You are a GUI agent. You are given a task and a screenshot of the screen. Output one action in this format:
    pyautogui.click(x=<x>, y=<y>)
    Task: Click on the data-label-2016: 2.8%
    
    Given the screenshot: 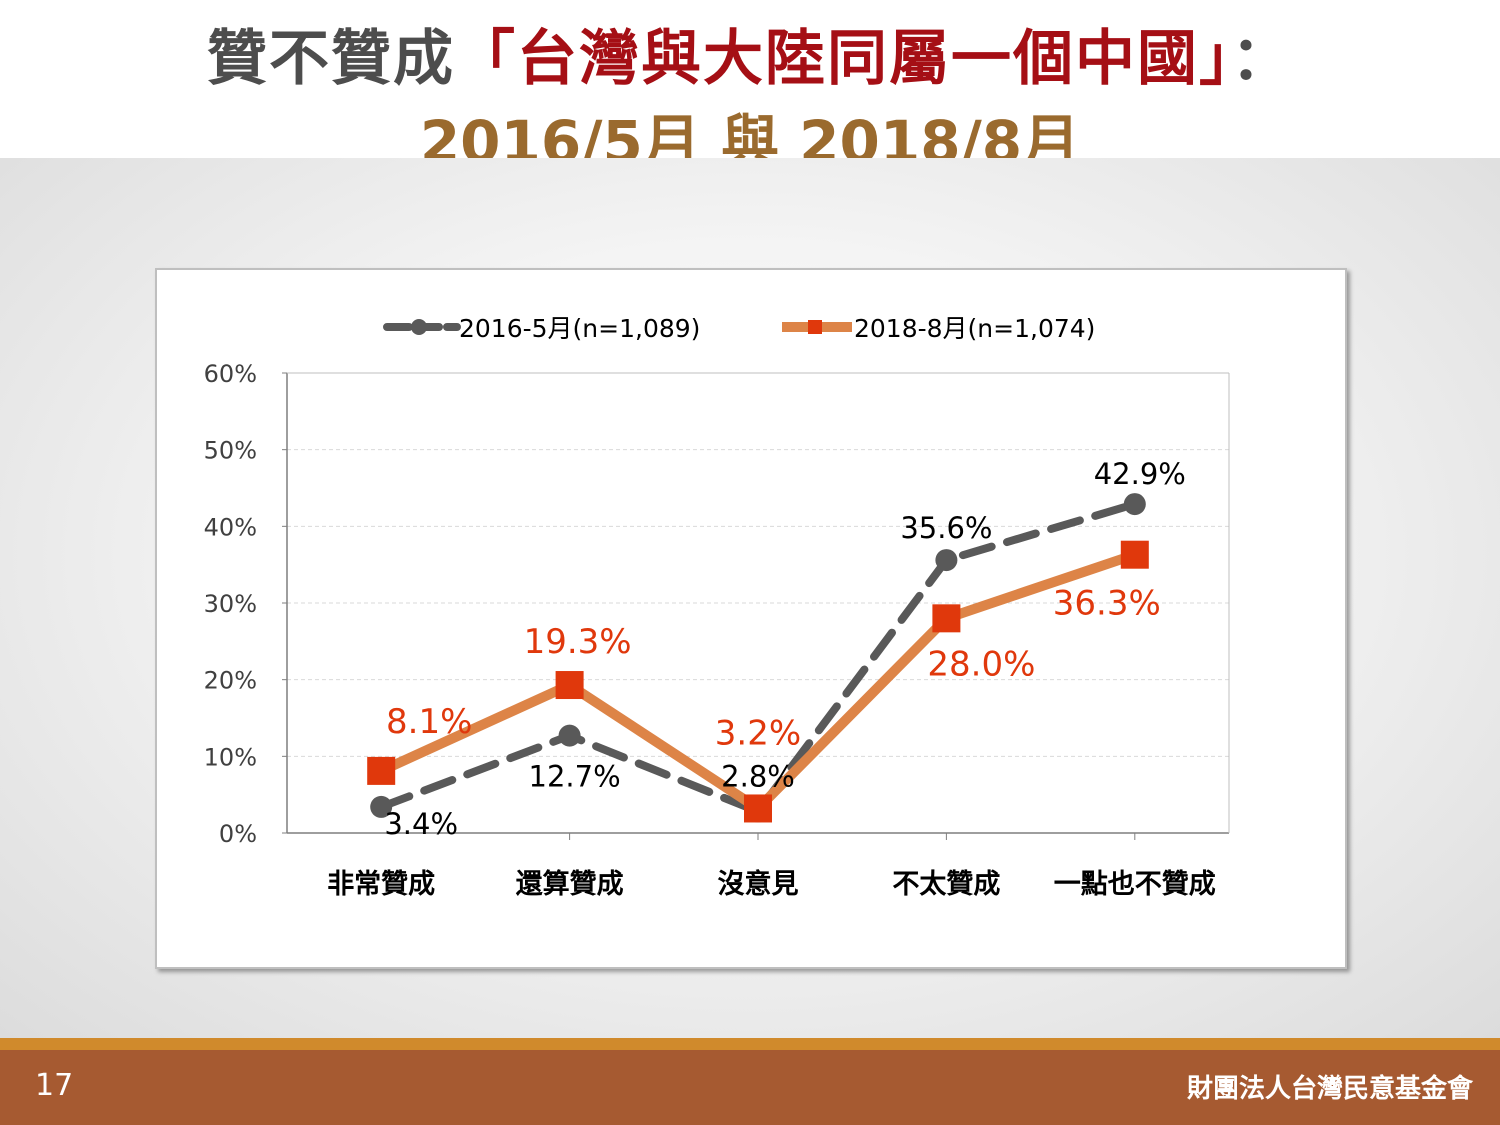 What is the action you would take?
    pyautogui.click(x=758, y=777)
    